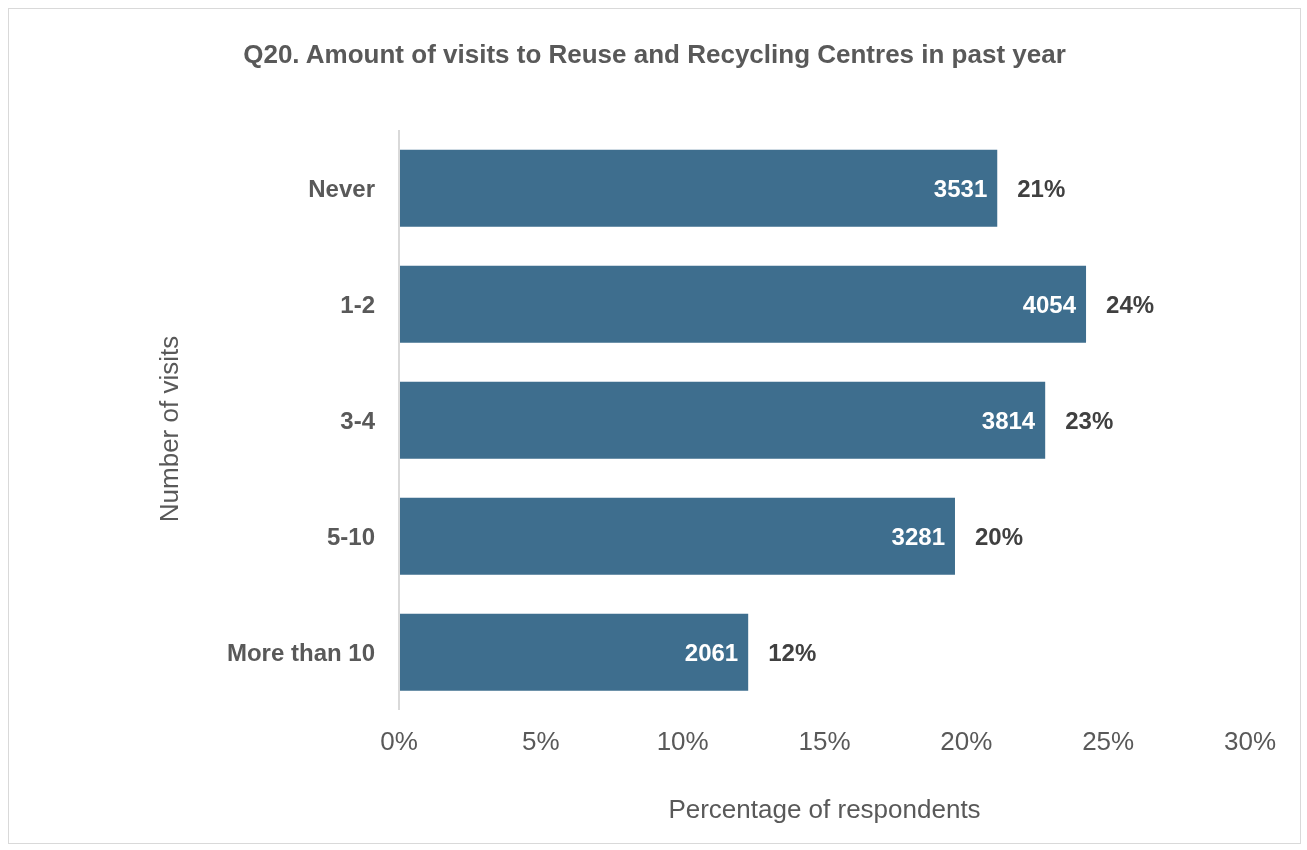  Describe the element at coordinates (1250, 741) in the screenshot. I see `x-tick-label: 30%` at that location.